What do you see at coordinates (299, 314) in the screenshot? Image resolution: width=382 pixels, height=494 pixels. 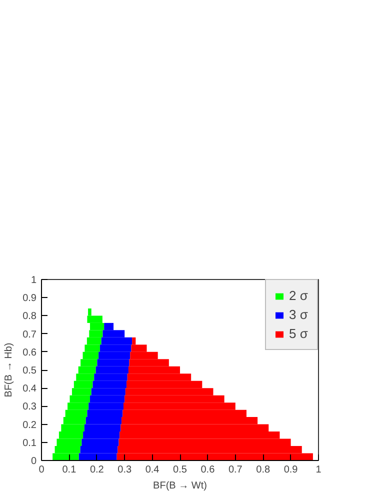 I see `legend-label: 3 σ` at bounding box center [299, 314].